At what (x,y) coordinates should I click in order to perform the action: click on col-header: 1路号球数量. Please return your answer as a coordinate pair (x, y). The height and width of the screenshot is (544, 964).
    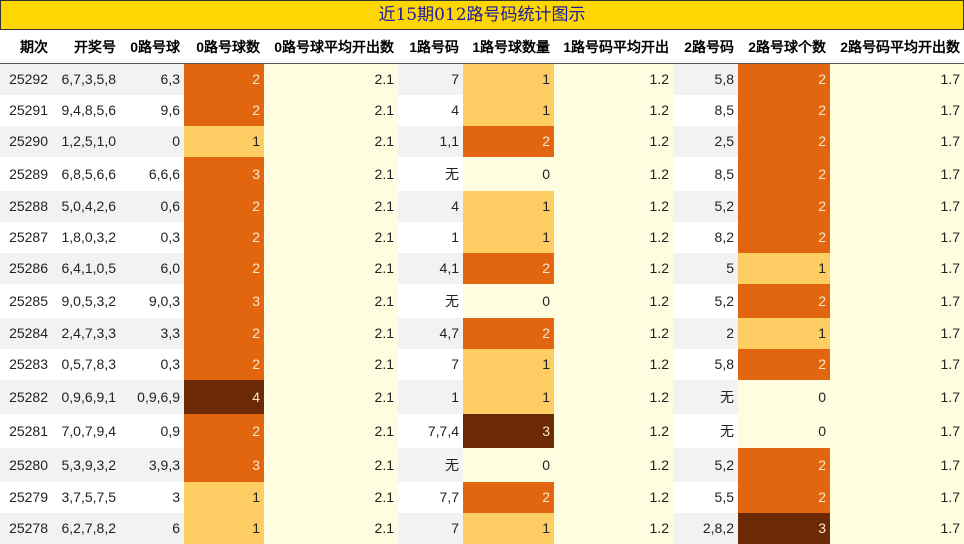
    Looking at the image, I should click on (508, 47).